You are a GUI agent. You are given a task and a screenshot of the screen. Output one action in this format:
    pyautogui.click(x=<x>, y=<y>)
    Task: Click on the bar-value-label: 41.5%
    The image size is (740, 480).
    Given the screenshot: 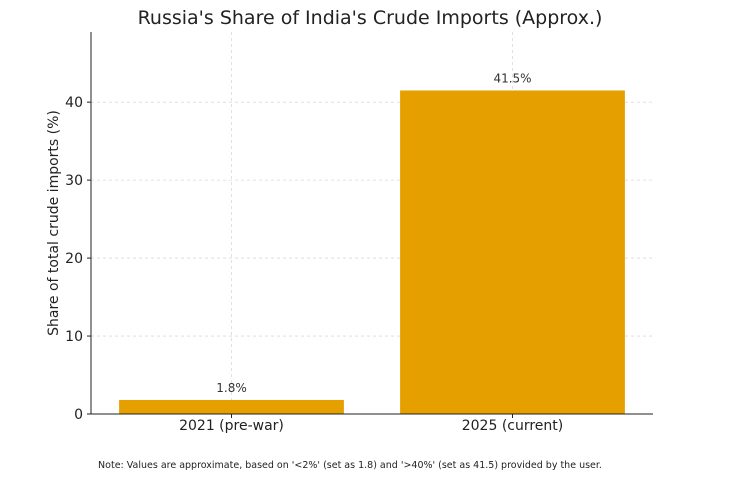 What is the action you would take?
    pyautogui.click(x=512, y=78)
    